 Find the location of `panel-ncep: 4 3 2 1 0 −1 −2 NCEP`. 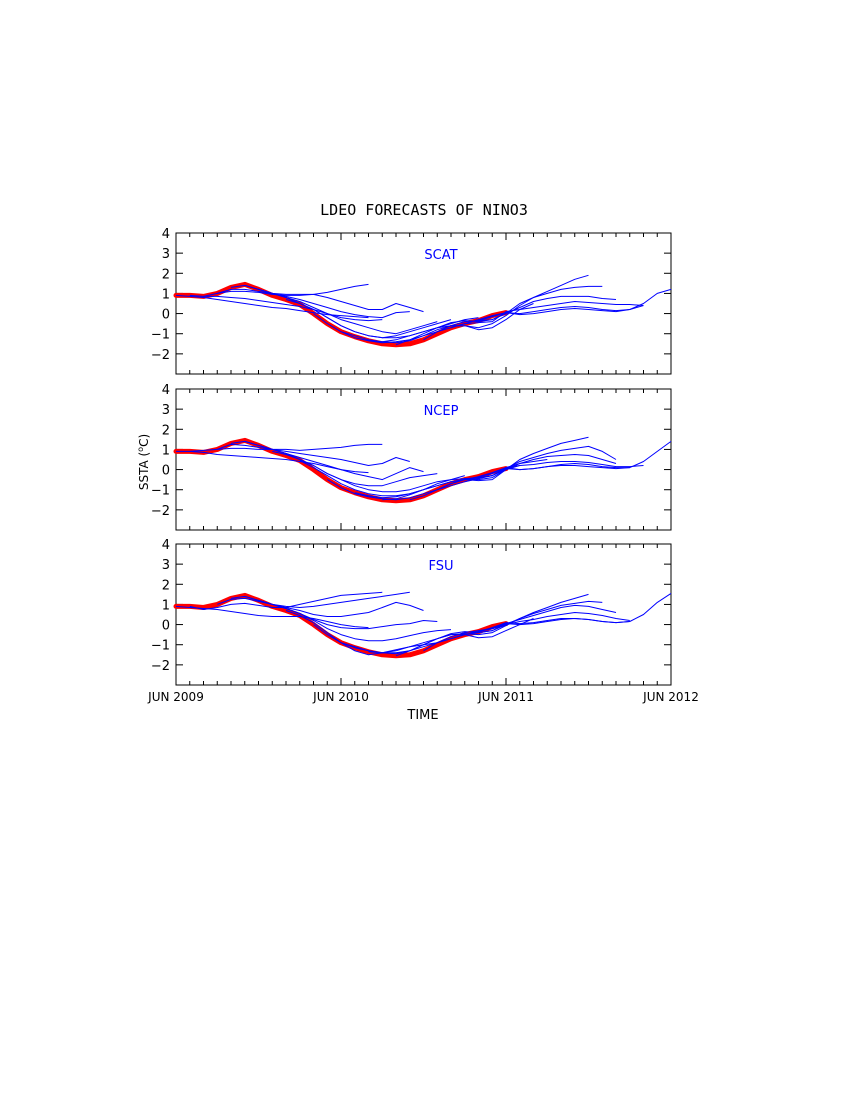

panel-ncep: 4 3 2 1 0 −1 −2 NCEP is located at coordinates (411, 457).